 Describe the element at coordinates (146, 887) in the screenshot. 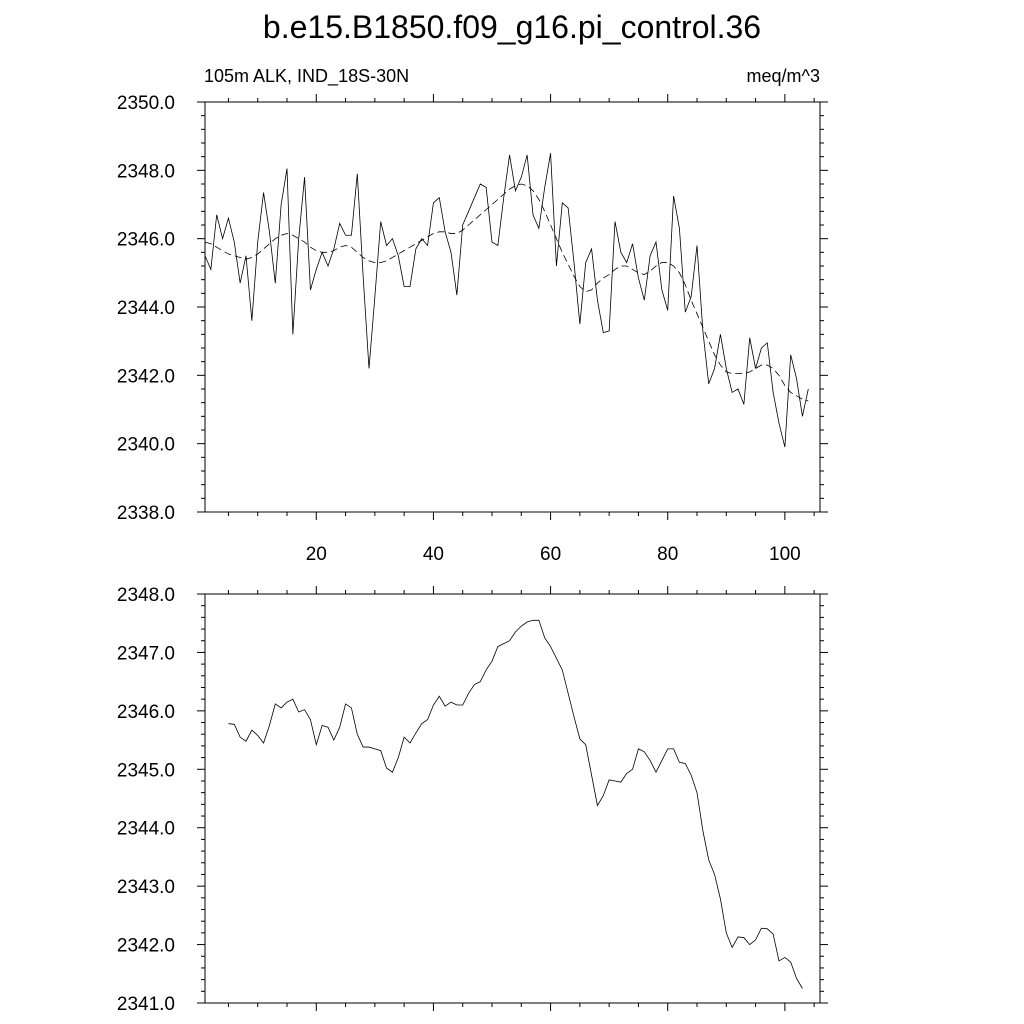

I see `bottom-y-tick-label: 2343.0` at that location.